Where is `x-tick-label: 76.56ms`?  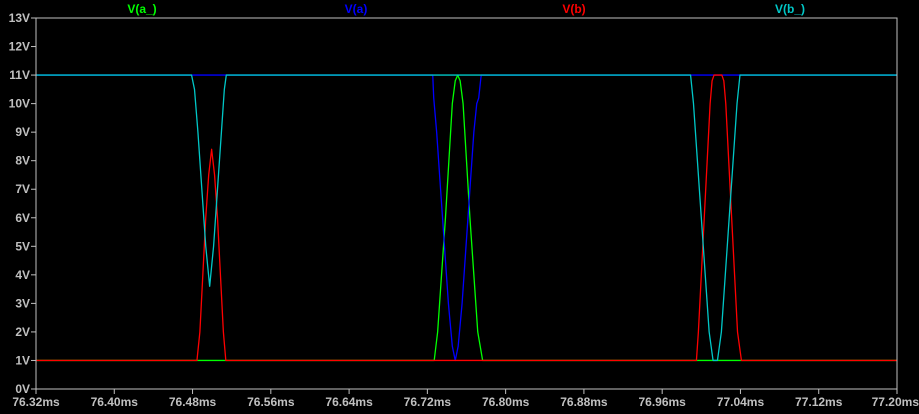
x-tick-label: 76.56ms is located at coordinates (271, 402).